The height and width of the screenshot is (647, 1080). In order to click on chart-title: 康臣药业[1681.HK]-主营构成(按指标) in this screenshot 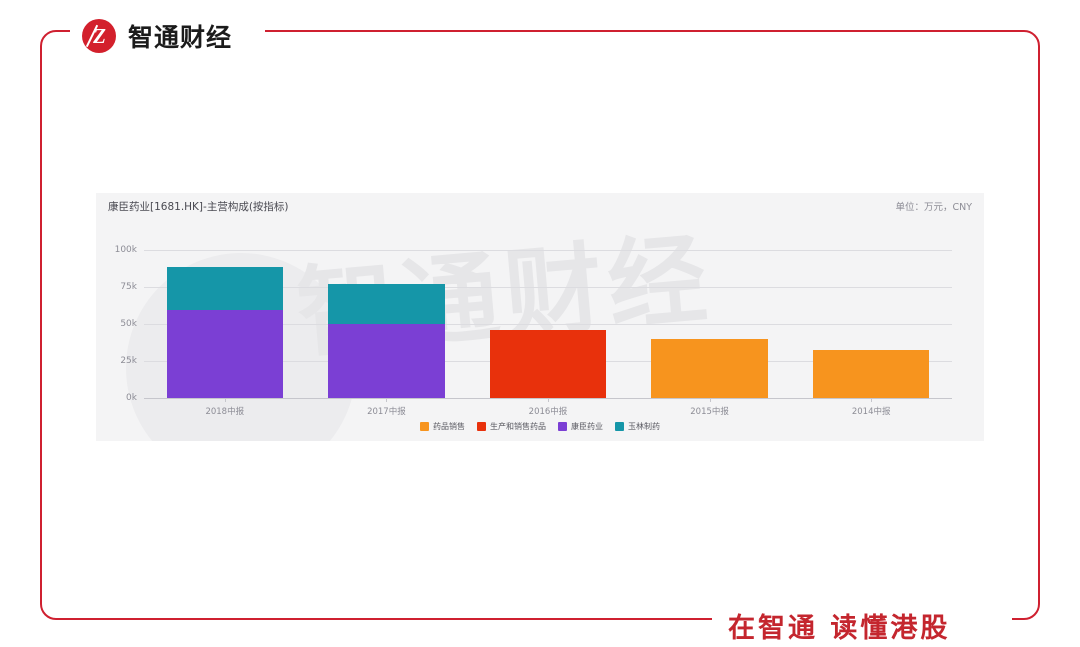, I will do `click(198, 207)`.